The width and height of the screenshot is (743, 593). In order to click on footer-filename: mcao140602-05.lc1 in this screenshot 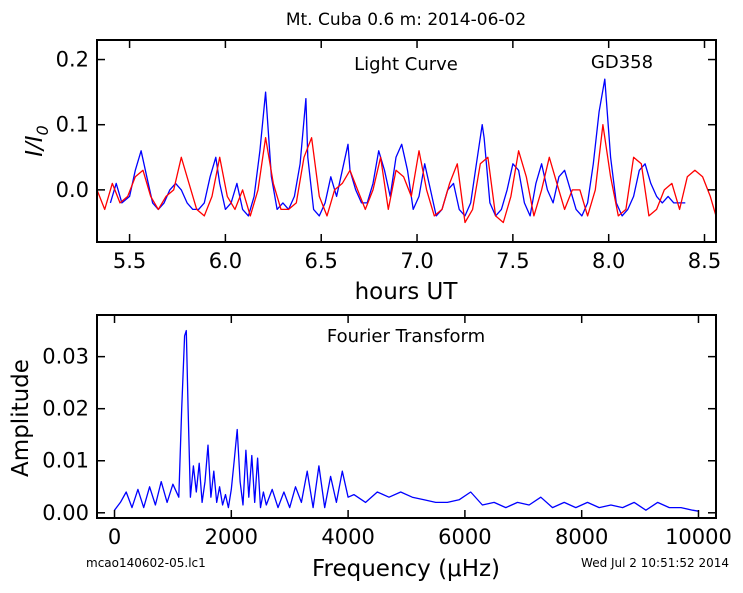, I will do `click(146, 563)`.